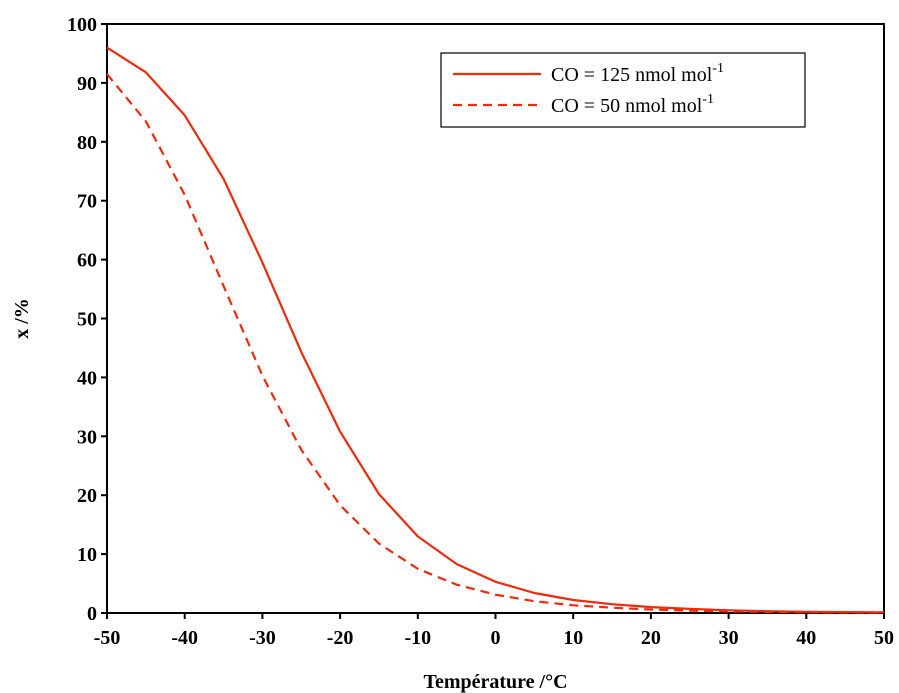  I want to click on x-axis-label: Température /°C, so click(495, 682).